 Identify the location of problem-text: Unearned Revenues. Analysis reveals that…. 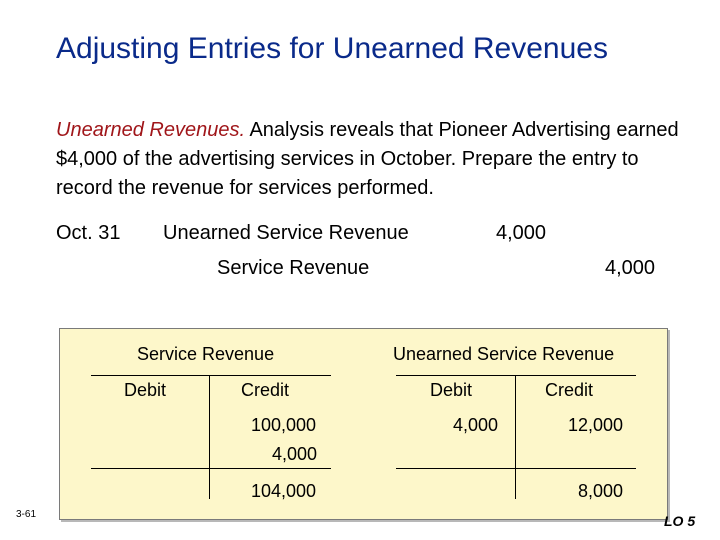
(376, 159).